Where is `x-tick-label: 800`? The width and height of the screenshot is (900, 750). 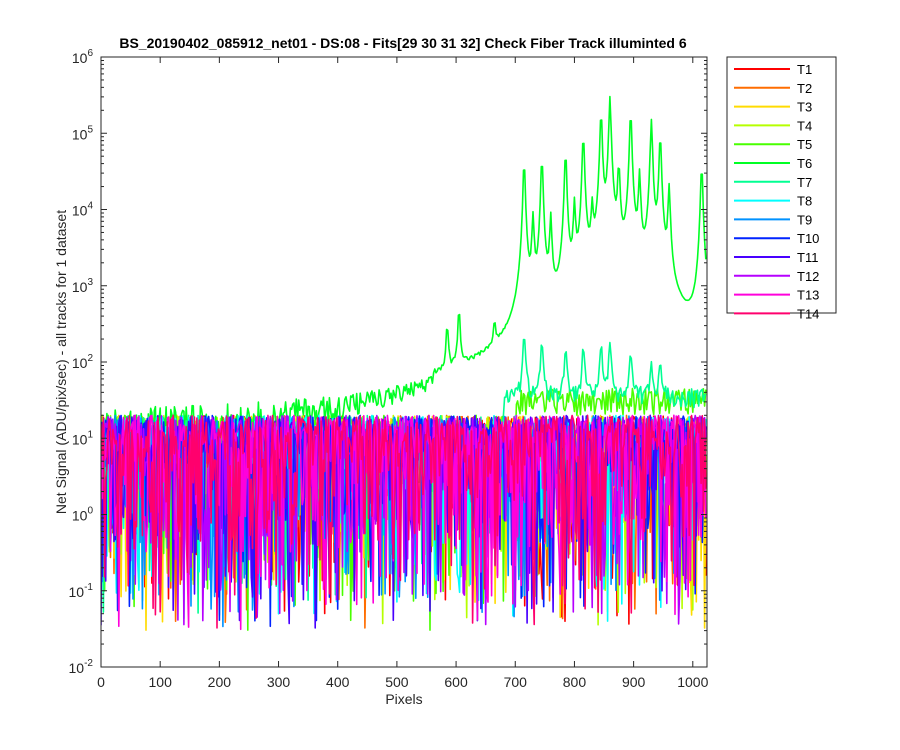 x-tick-label: 800 is located at coordinates (575, 682).